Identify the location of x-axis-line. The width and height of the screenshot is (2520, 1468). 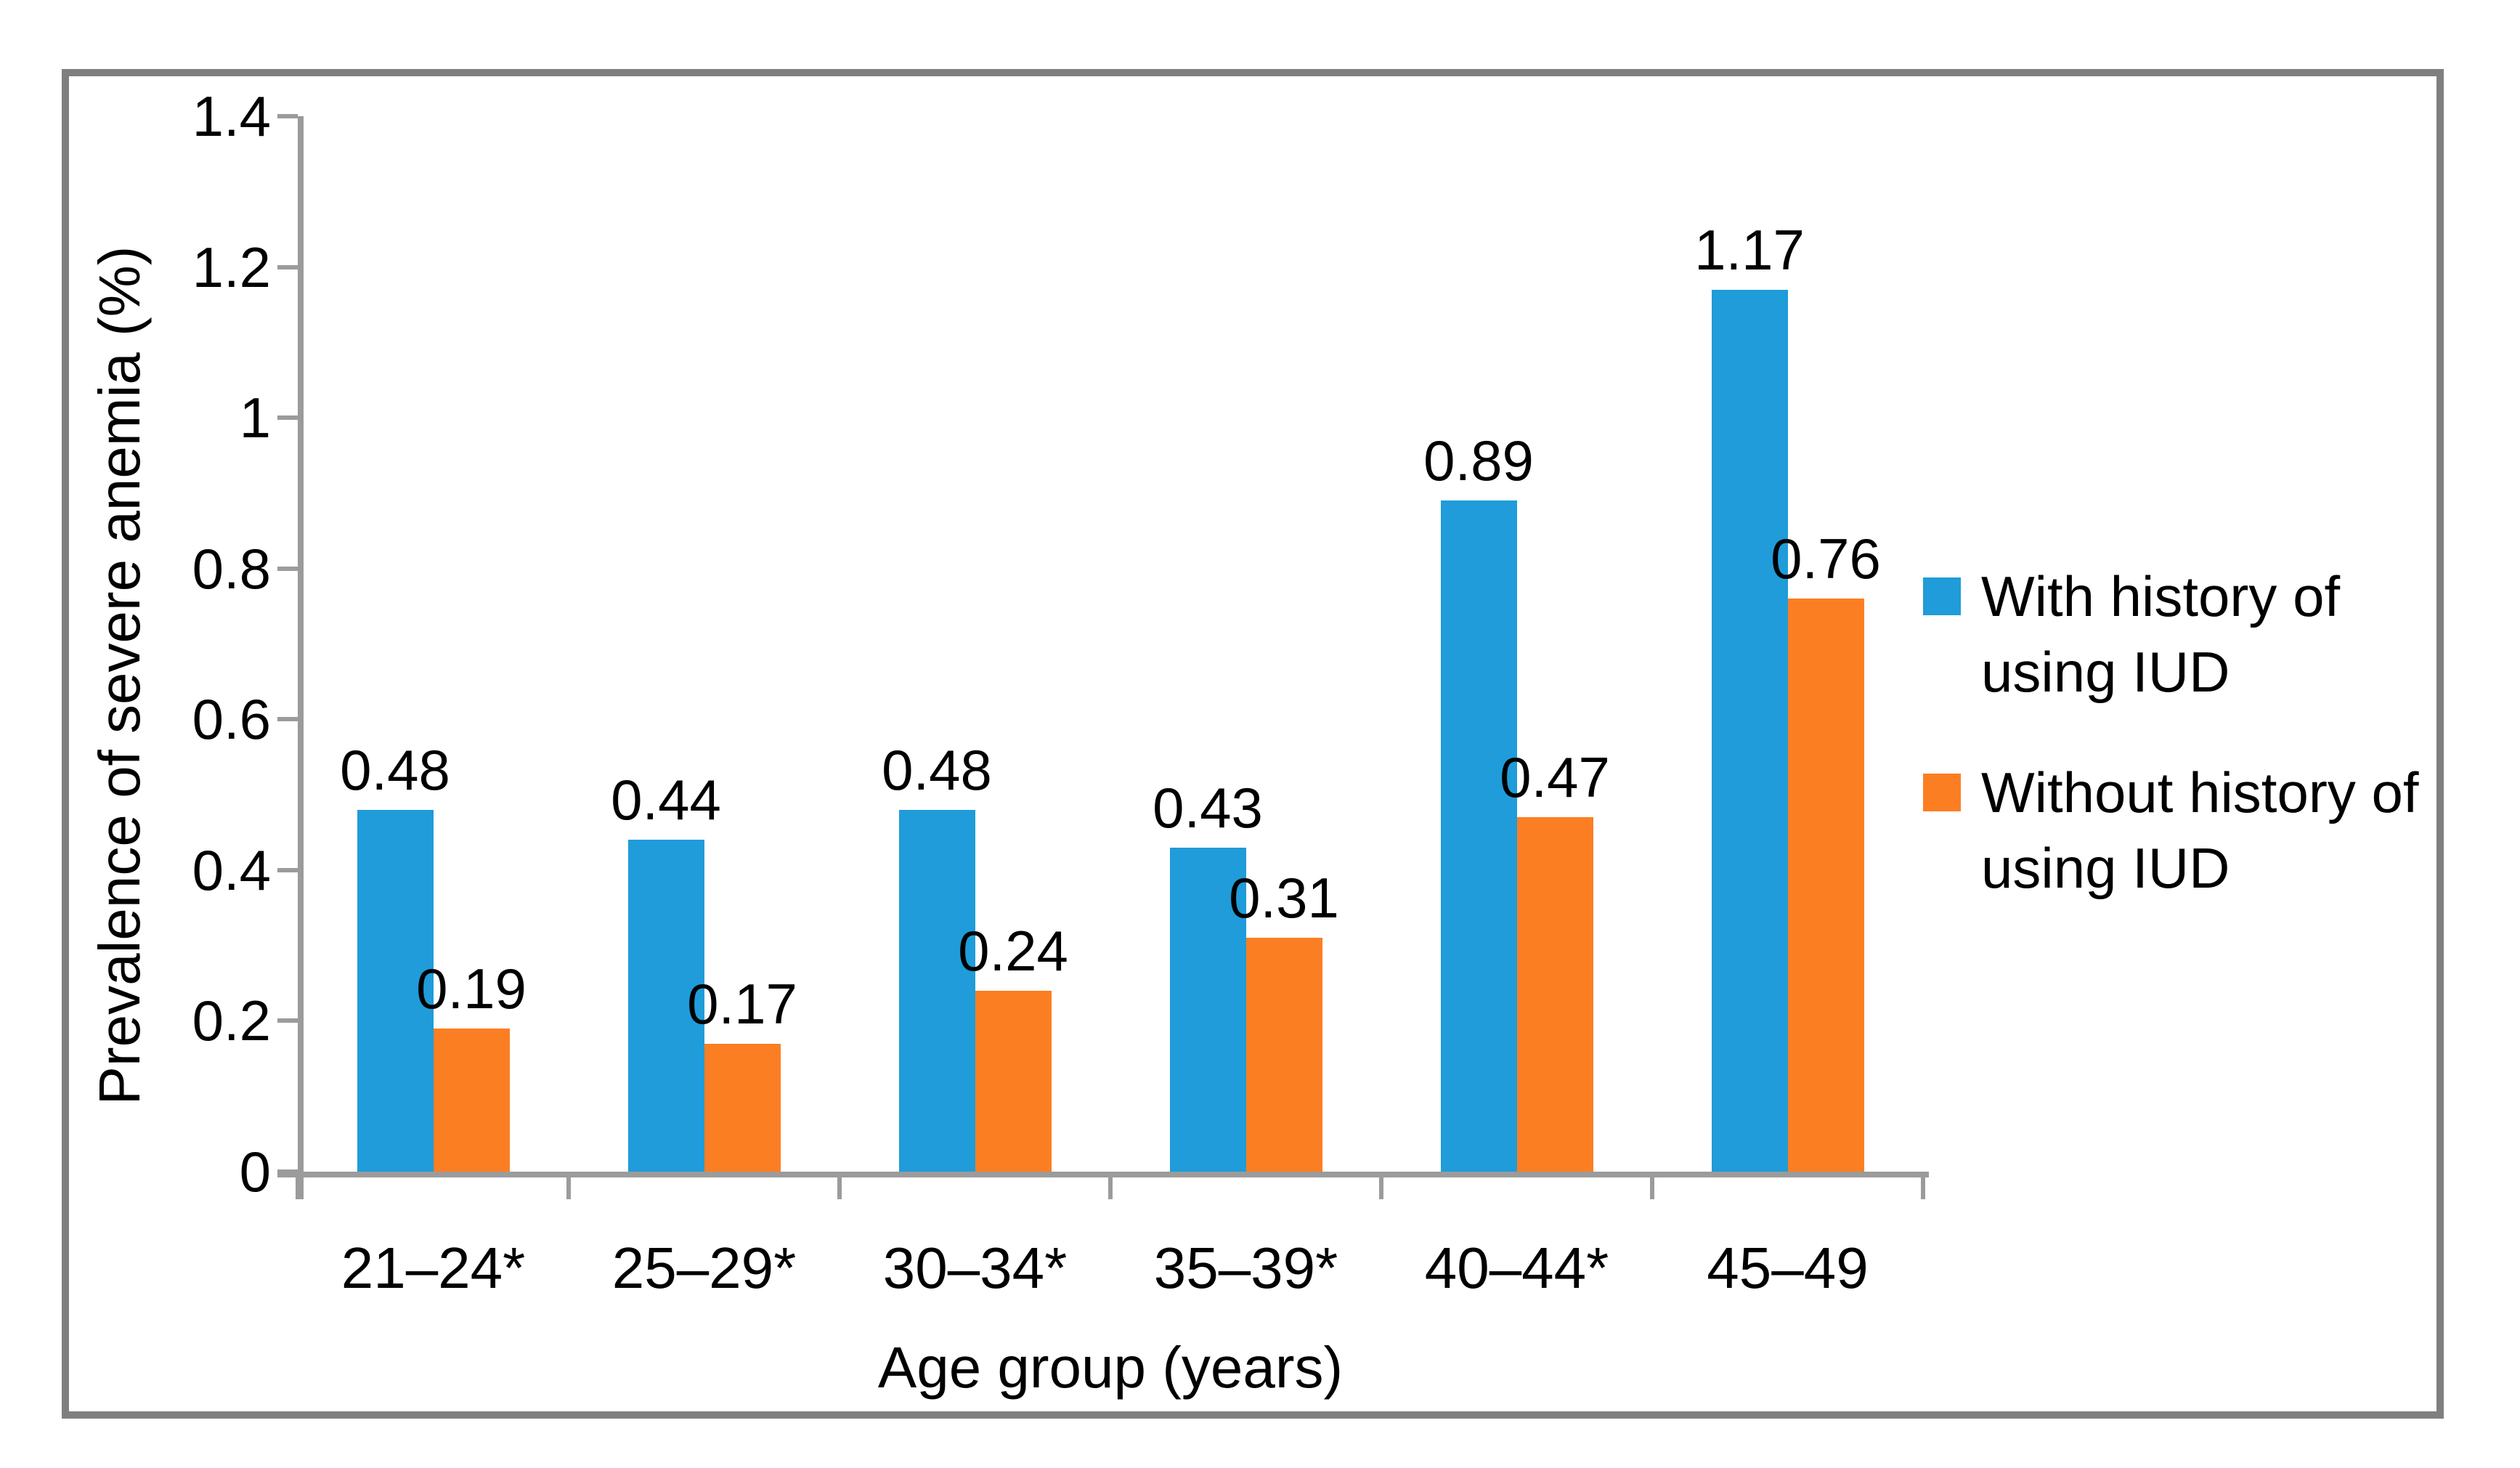
(1103, 1174).